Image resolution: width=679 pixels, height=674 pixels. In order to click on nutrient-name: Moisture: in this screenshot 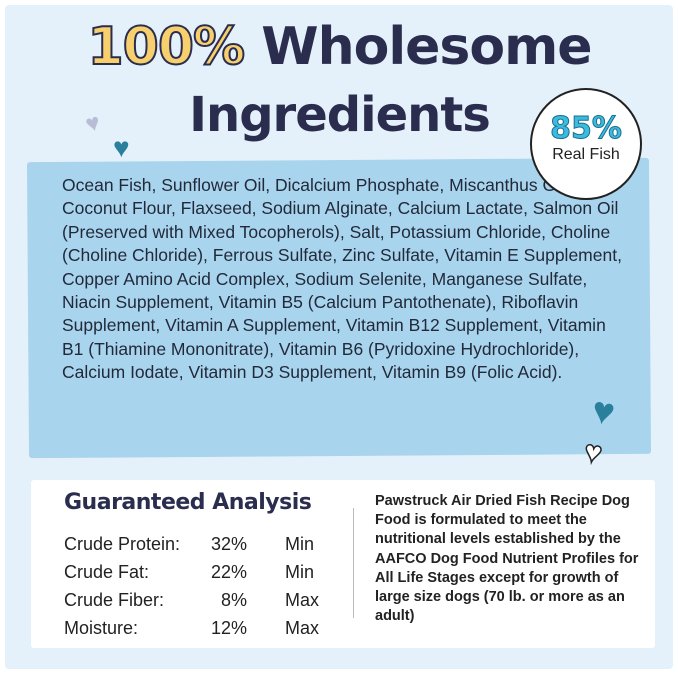, I will do `click(101, 628)`.